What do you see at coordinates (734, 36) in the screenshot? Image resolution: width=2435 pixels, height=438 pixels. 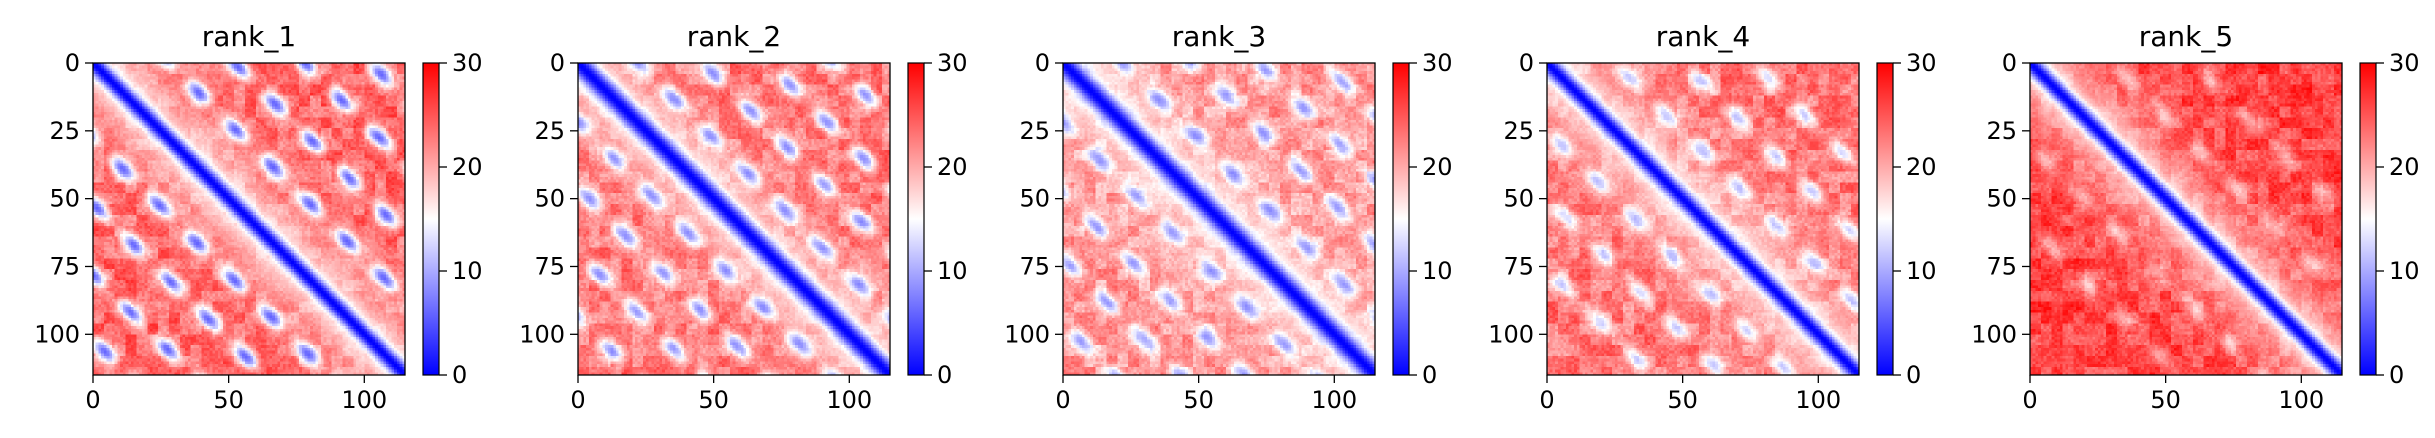 I see `chart-title: rank_2` at bounding box center [734, 36].